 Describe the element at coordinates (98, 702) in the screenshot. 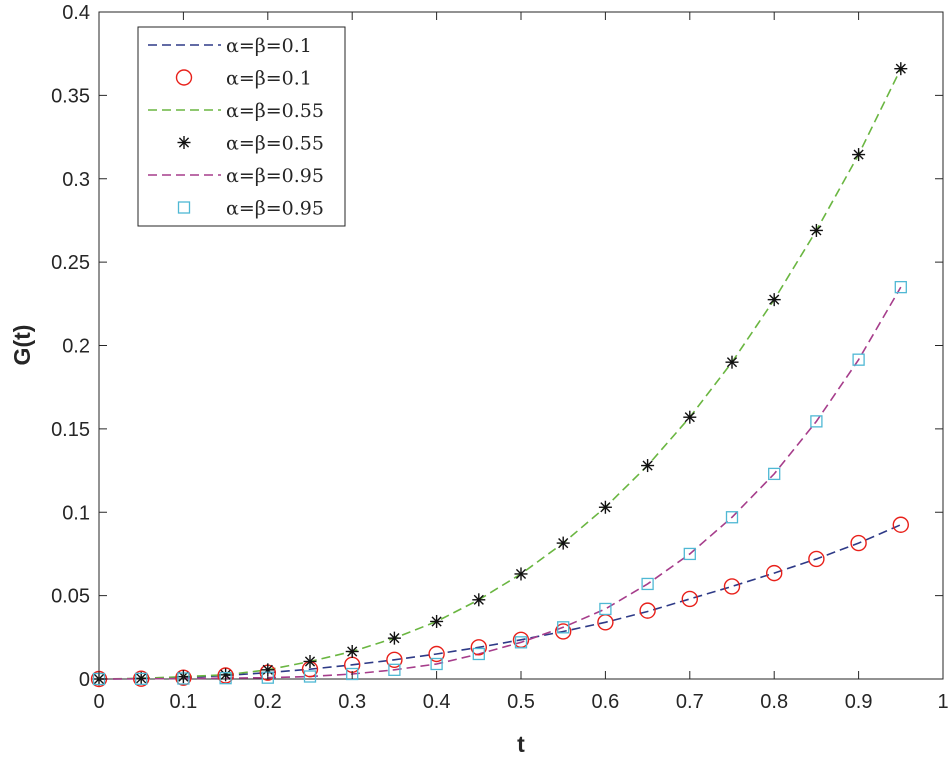

I see `x-tick-label: 0` at that location.